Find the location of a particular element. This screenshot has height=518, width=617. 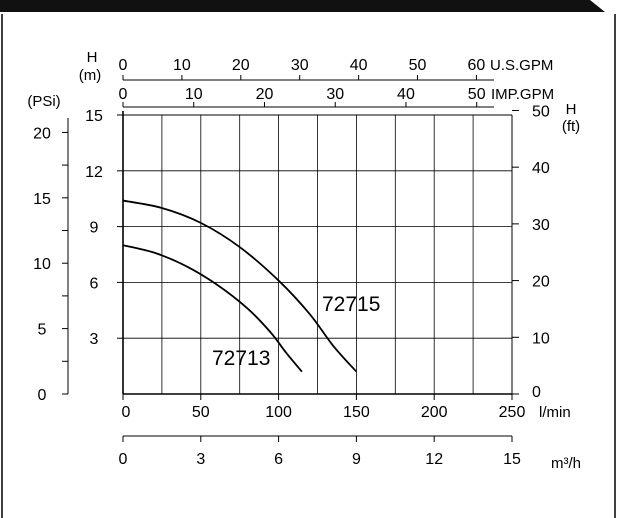

x-usgpm-tick-label: 40 is located at coordinates (359, 65).